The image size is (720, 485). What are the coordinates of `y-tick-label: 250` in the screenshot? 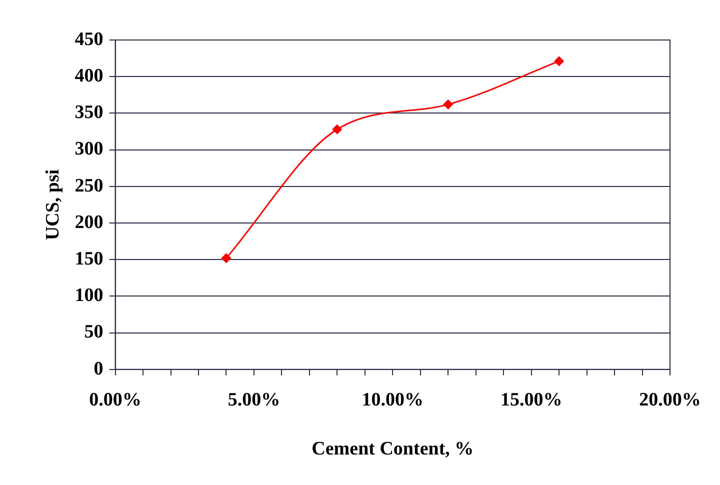 It's located at (89, 185).